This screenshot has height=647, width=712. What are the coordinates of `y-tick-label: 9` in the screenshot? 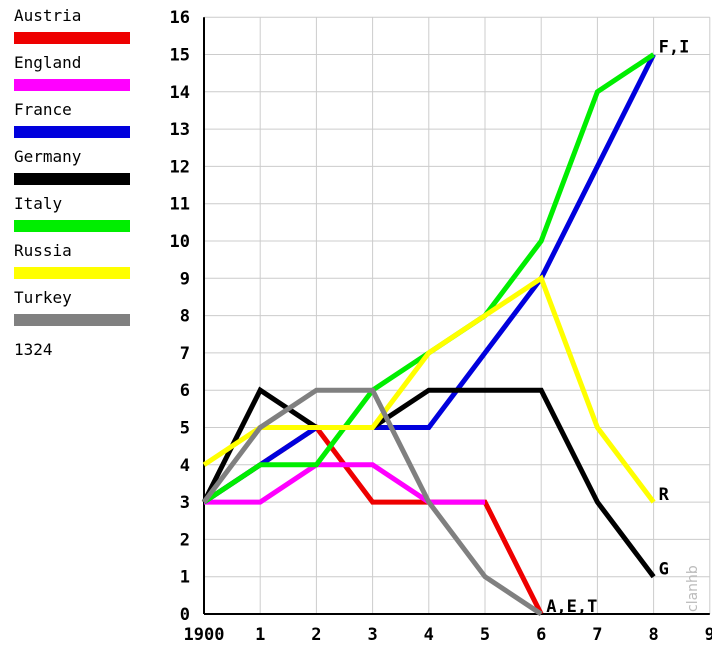 It's located at (185, 279).